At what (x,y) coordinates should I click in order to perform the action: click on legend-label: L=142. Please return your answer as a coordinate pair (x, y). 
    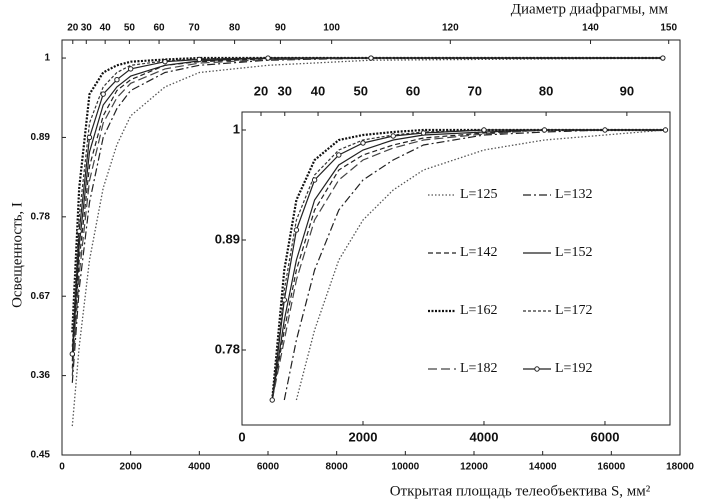
    Looking at the image, I should click on (478, 252).